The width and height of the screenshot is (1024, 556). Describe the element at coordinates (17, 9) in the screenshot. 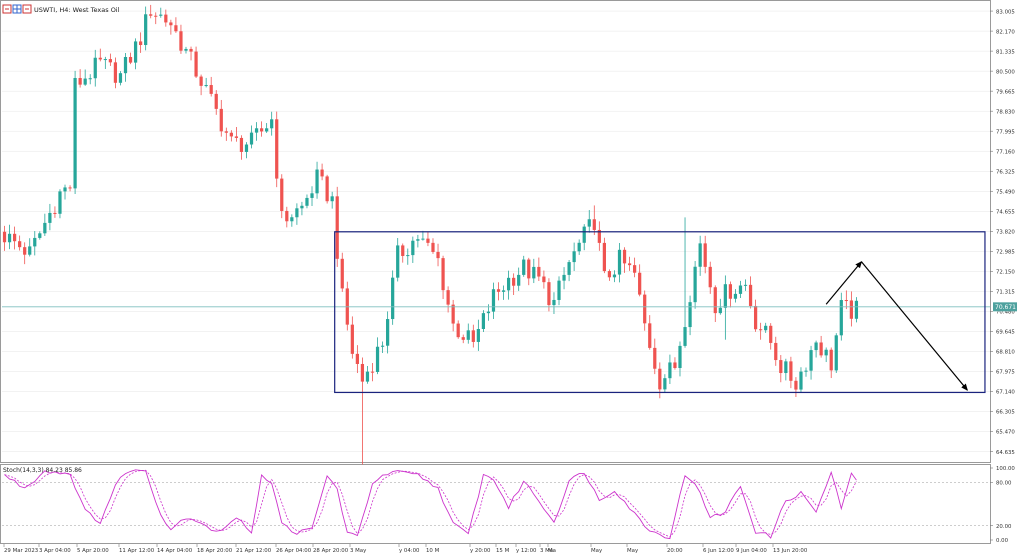

I see `table-icon` at that location.